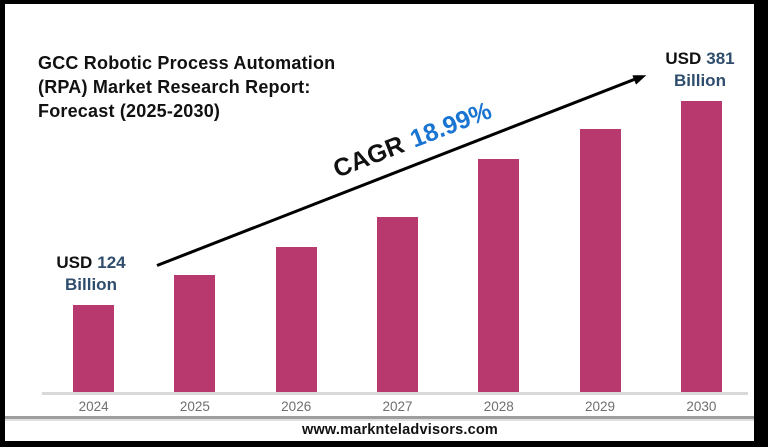 The height and width of the screenshot is (447, 768). I want to click on value-callout-2024: USD 124 Billion, so click(91, 274).